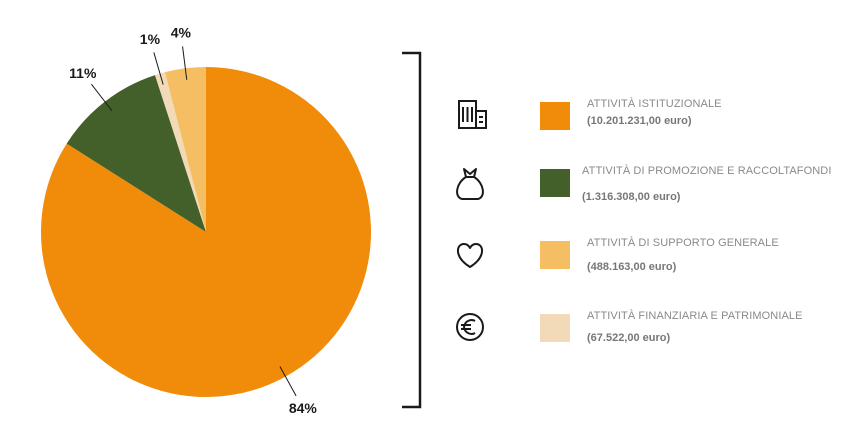  What do you see at coordinates (83, 73) in the screenshot?
I see `slice-label: 11%` at bounding box center [83, 73].